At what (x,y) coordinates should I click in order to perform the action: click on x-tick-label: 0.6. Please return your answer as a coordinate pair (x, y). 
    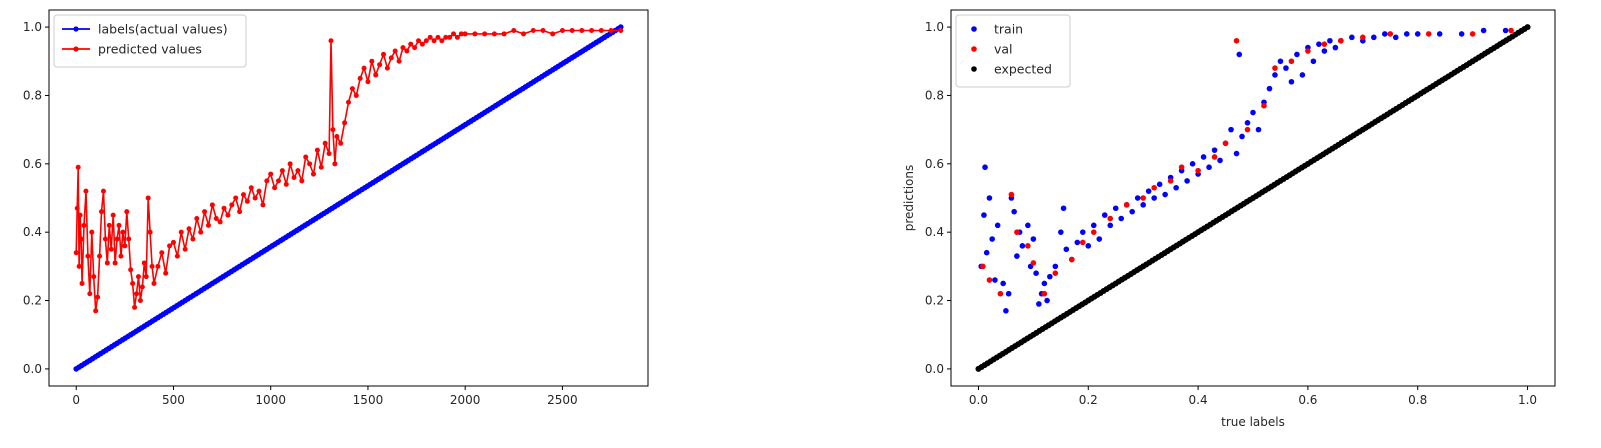
    Looking at the image, I should click on (1307, 400).